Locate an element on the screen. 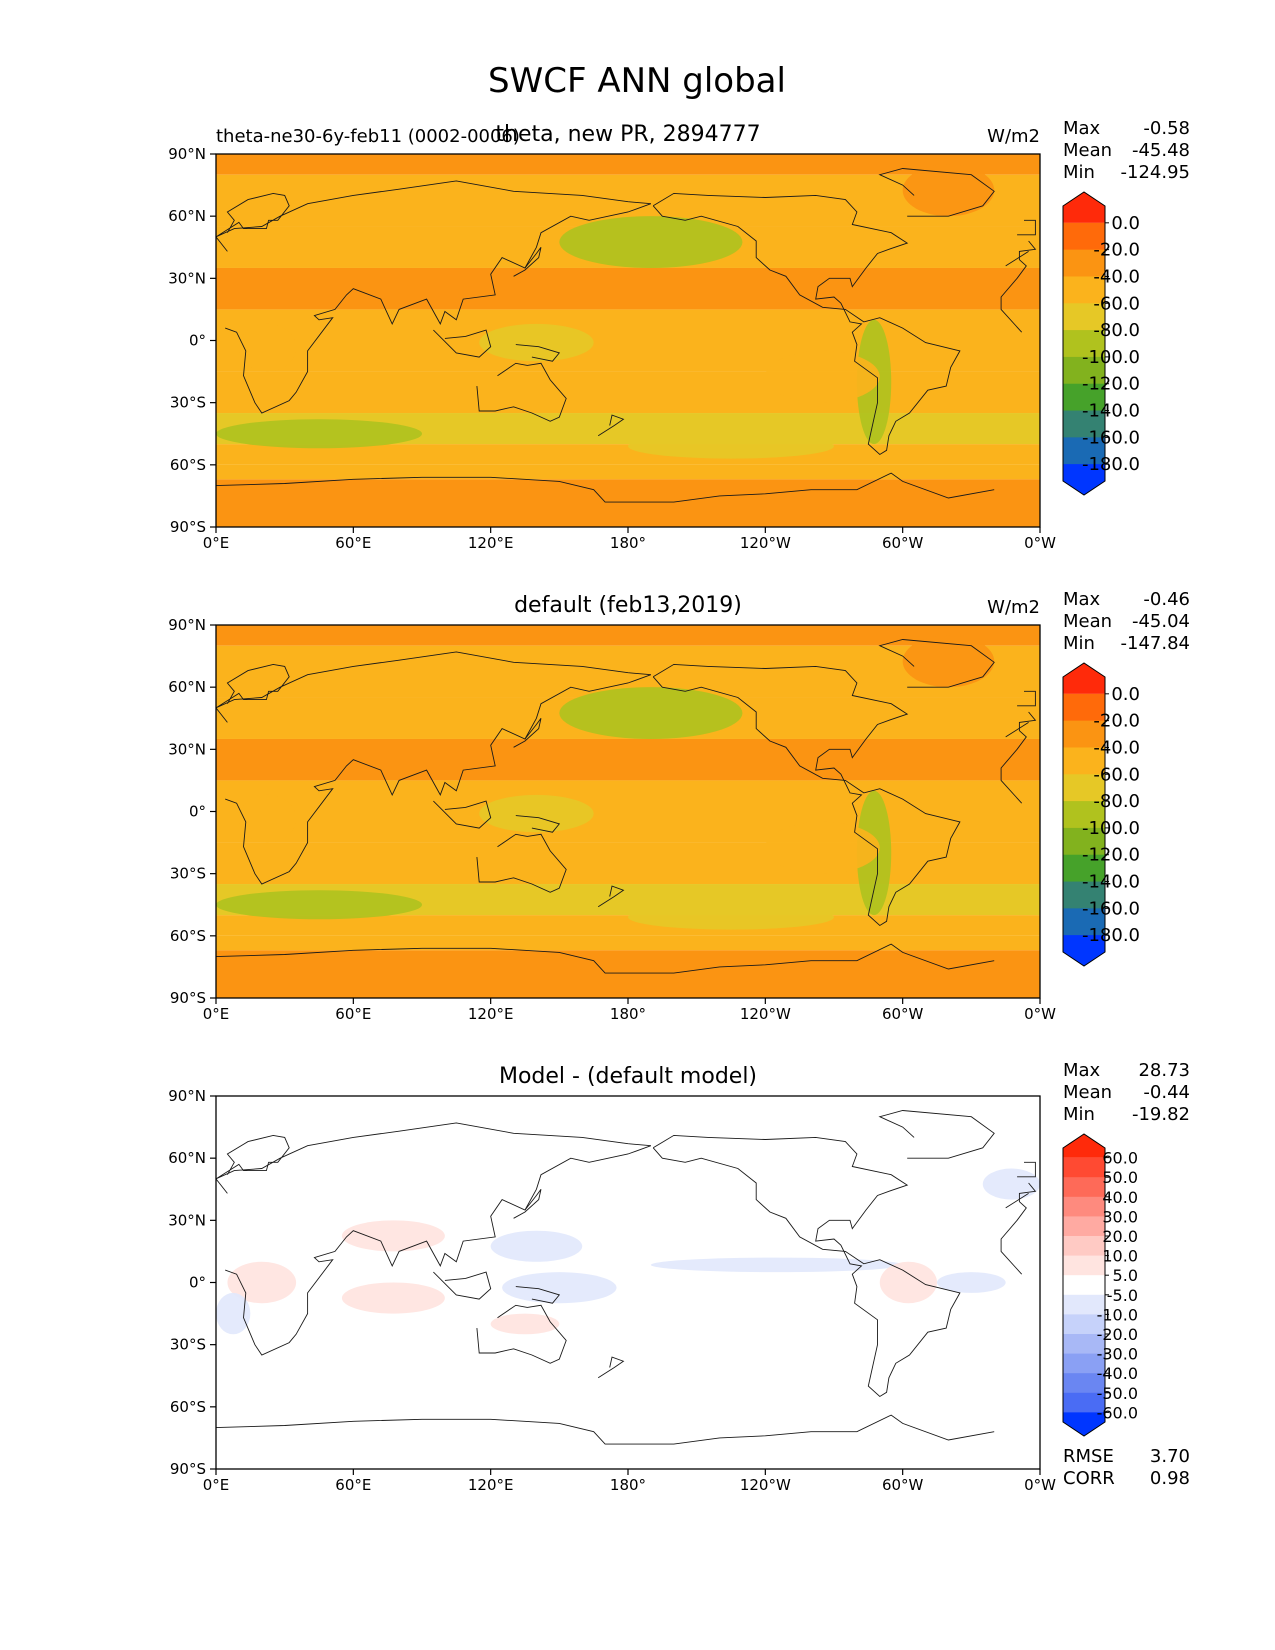  colorbar-label-0-7: -140.0 is located at coordinates (1111, 411).